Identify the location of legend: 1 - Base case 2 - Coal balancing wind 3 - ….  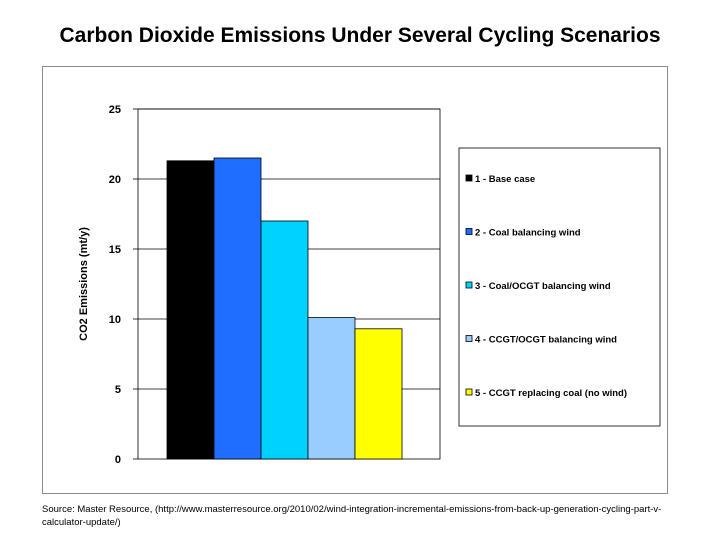
(559, 287).